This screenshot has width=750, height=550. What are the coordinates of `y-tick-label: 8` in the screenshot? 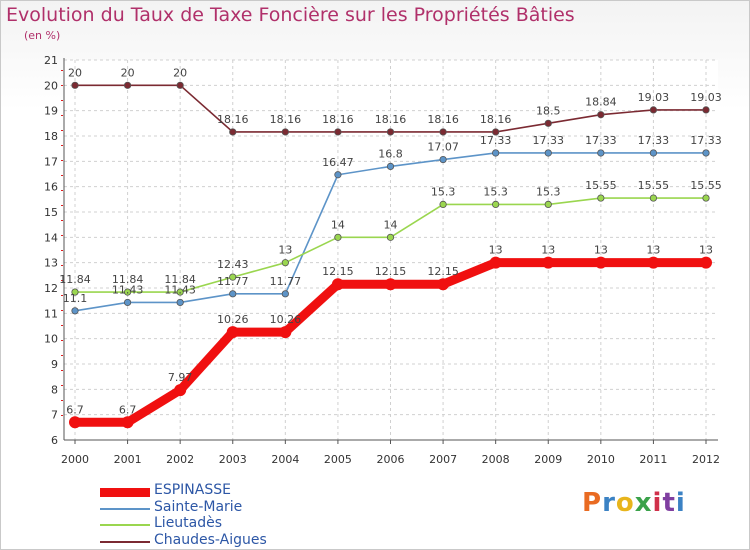 It's located at (54, 389).